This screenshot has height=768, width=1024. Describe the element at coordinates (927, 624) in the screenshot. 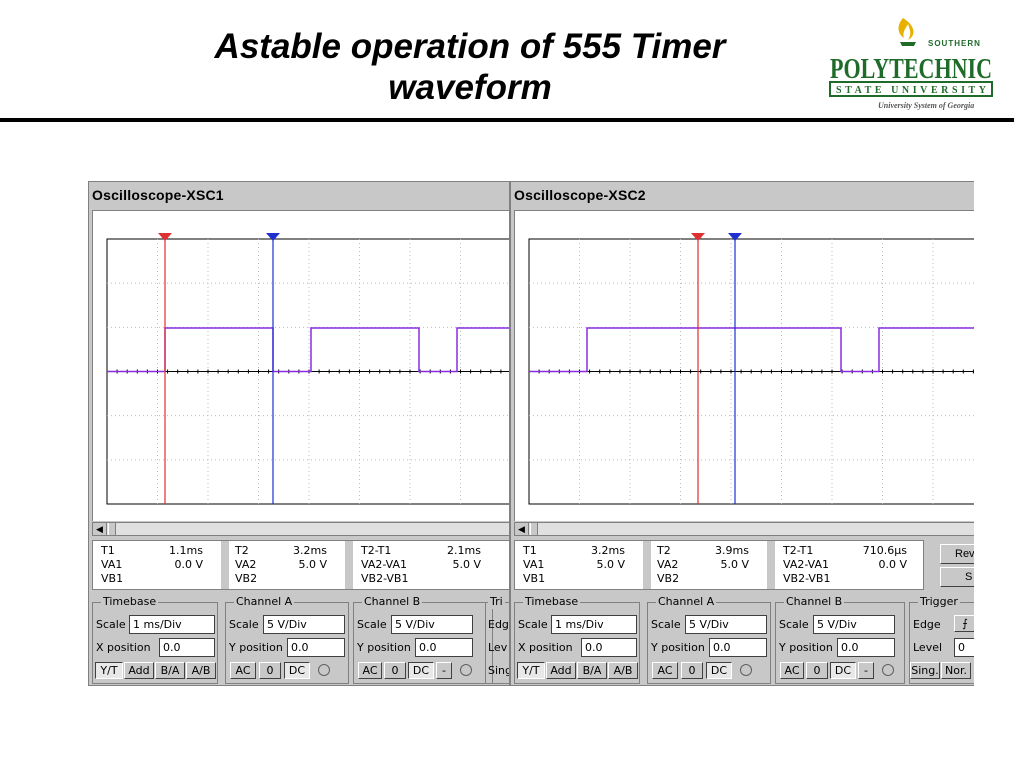

I see `trigger-edge-label: Edge` at that location.